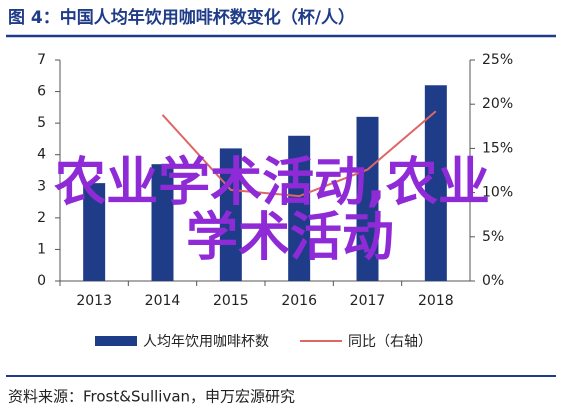  What do you see at coordinates (497, 193) in the screenshot?
I see `y2-tick-label: 10%` at bounding box center [497, 193].